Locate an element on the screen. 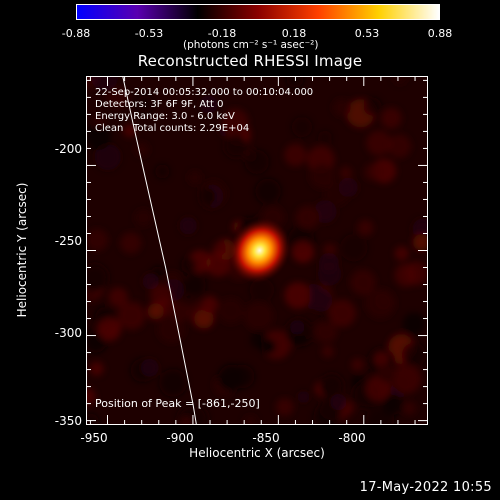  x-tick-label: -850 is located at coordinates (266, 438).